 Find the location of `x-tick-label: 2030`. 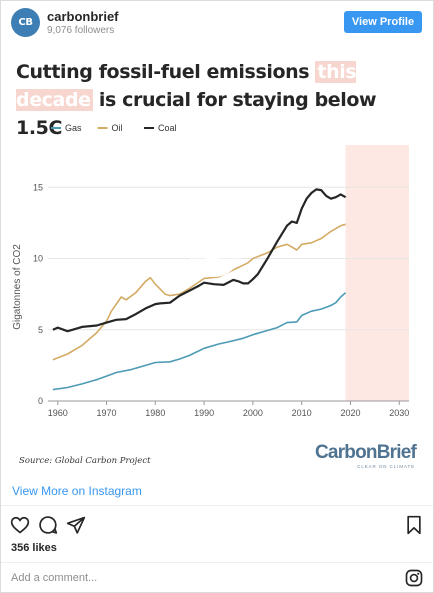

x-tick-label: 2030 is located at coordinates (399, 413).